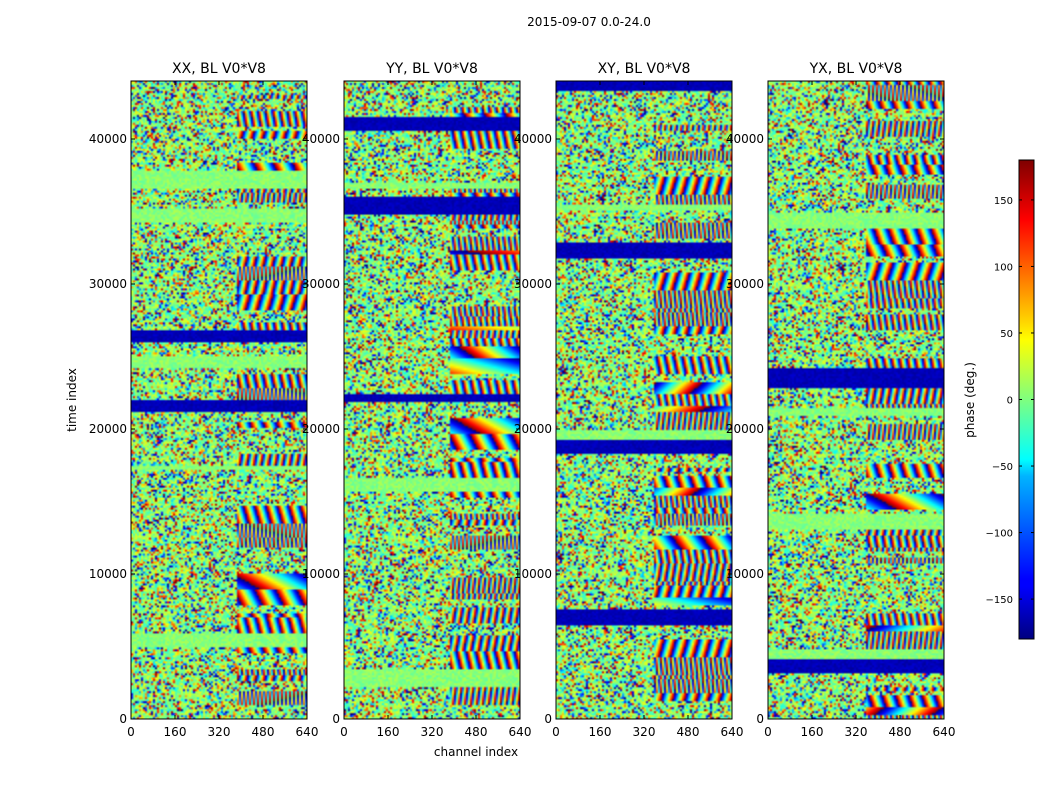  What do you see at coordinates (476, 752) in the screenshot?
I see `x-axis-label: channel index` at bounding box center [476, 752].